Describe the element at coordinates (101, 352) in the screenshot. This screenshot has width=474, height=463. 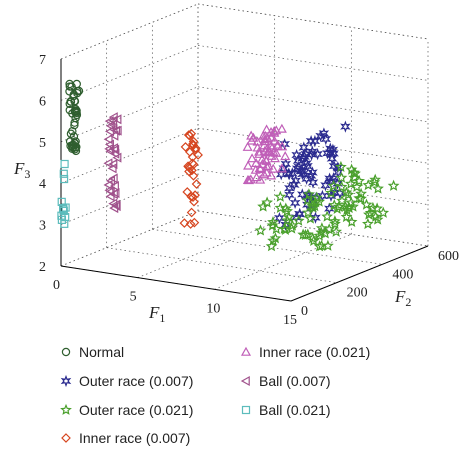
I see `legend-label: Normal` at that location.